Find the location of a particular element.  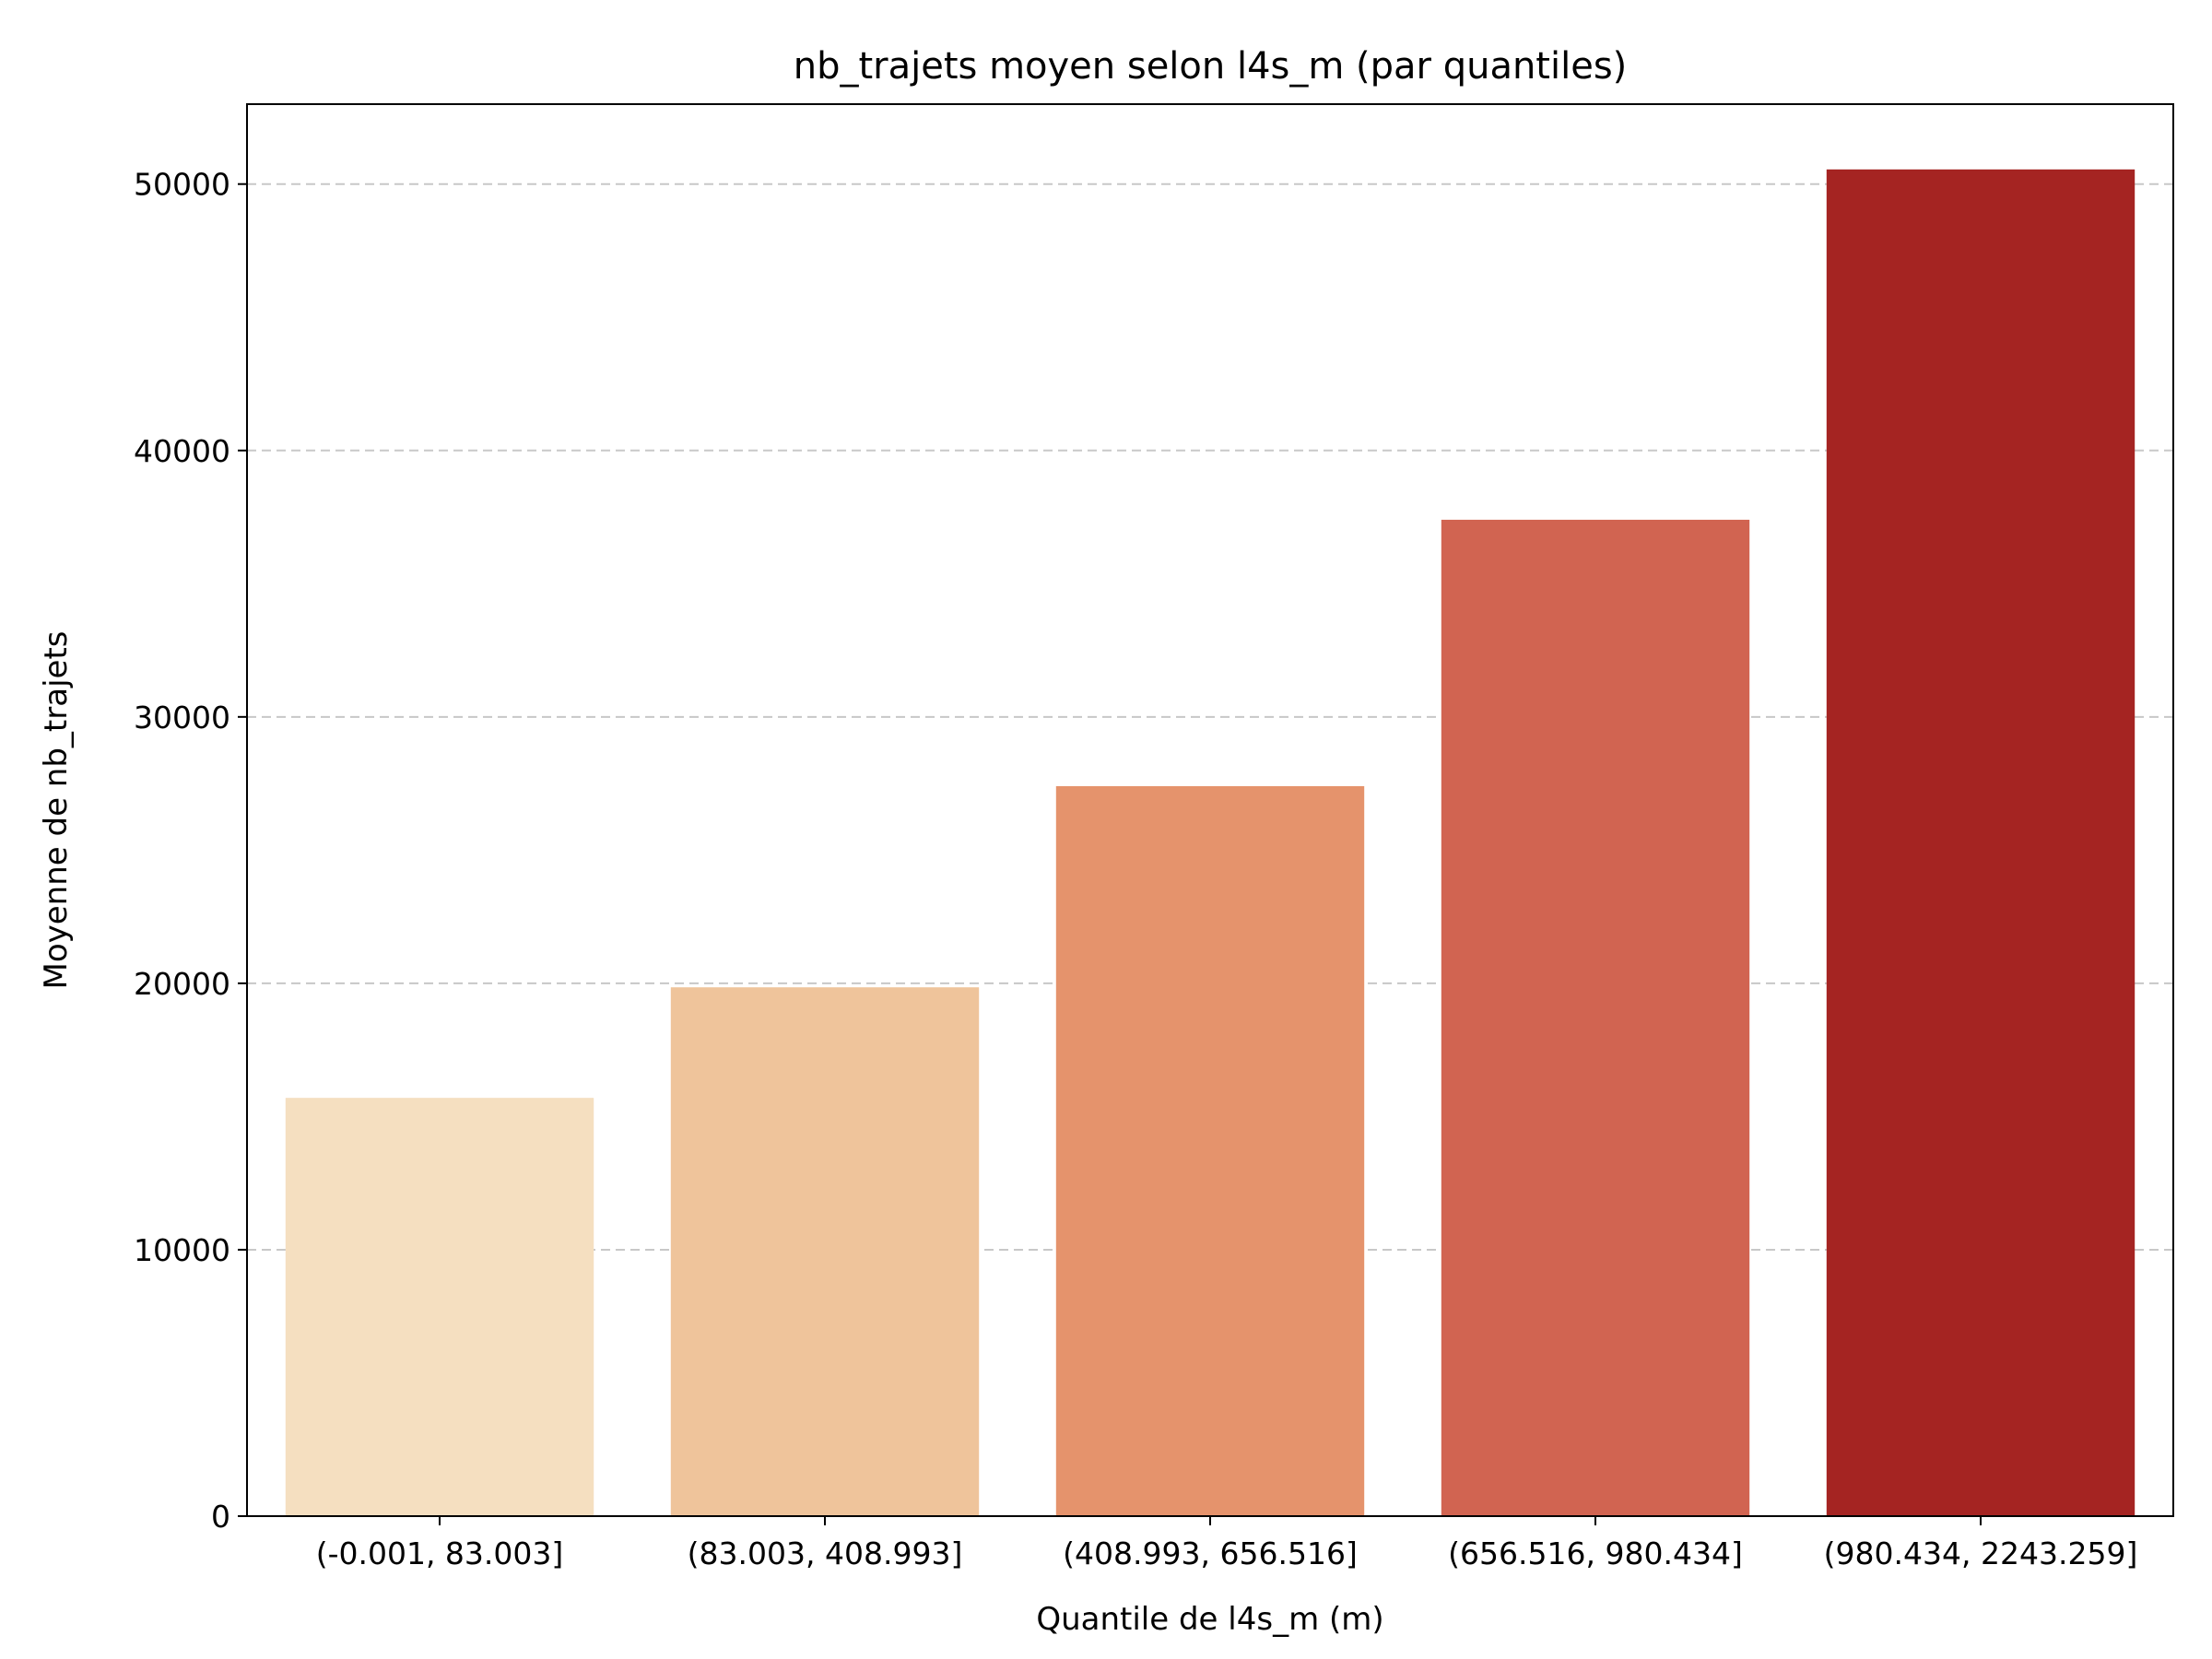

x-tick-label: (980.434, 2243.259] is located at coordinates (1981, 1553).